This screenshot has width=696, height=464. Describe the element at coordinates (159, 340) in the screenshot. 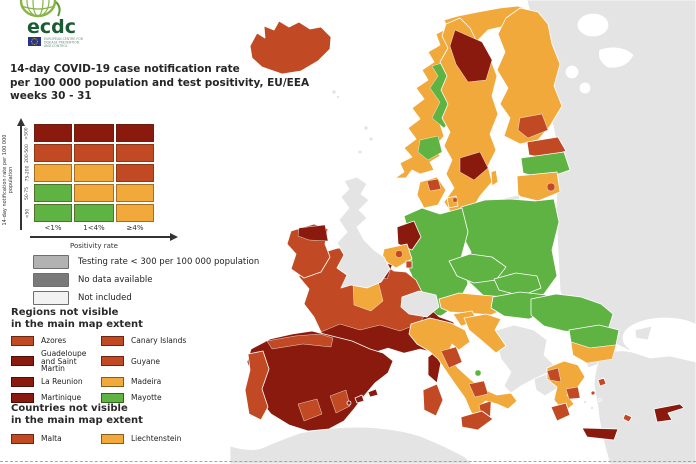

I see `regions-legend-label-1: Canary Islands` at that location.